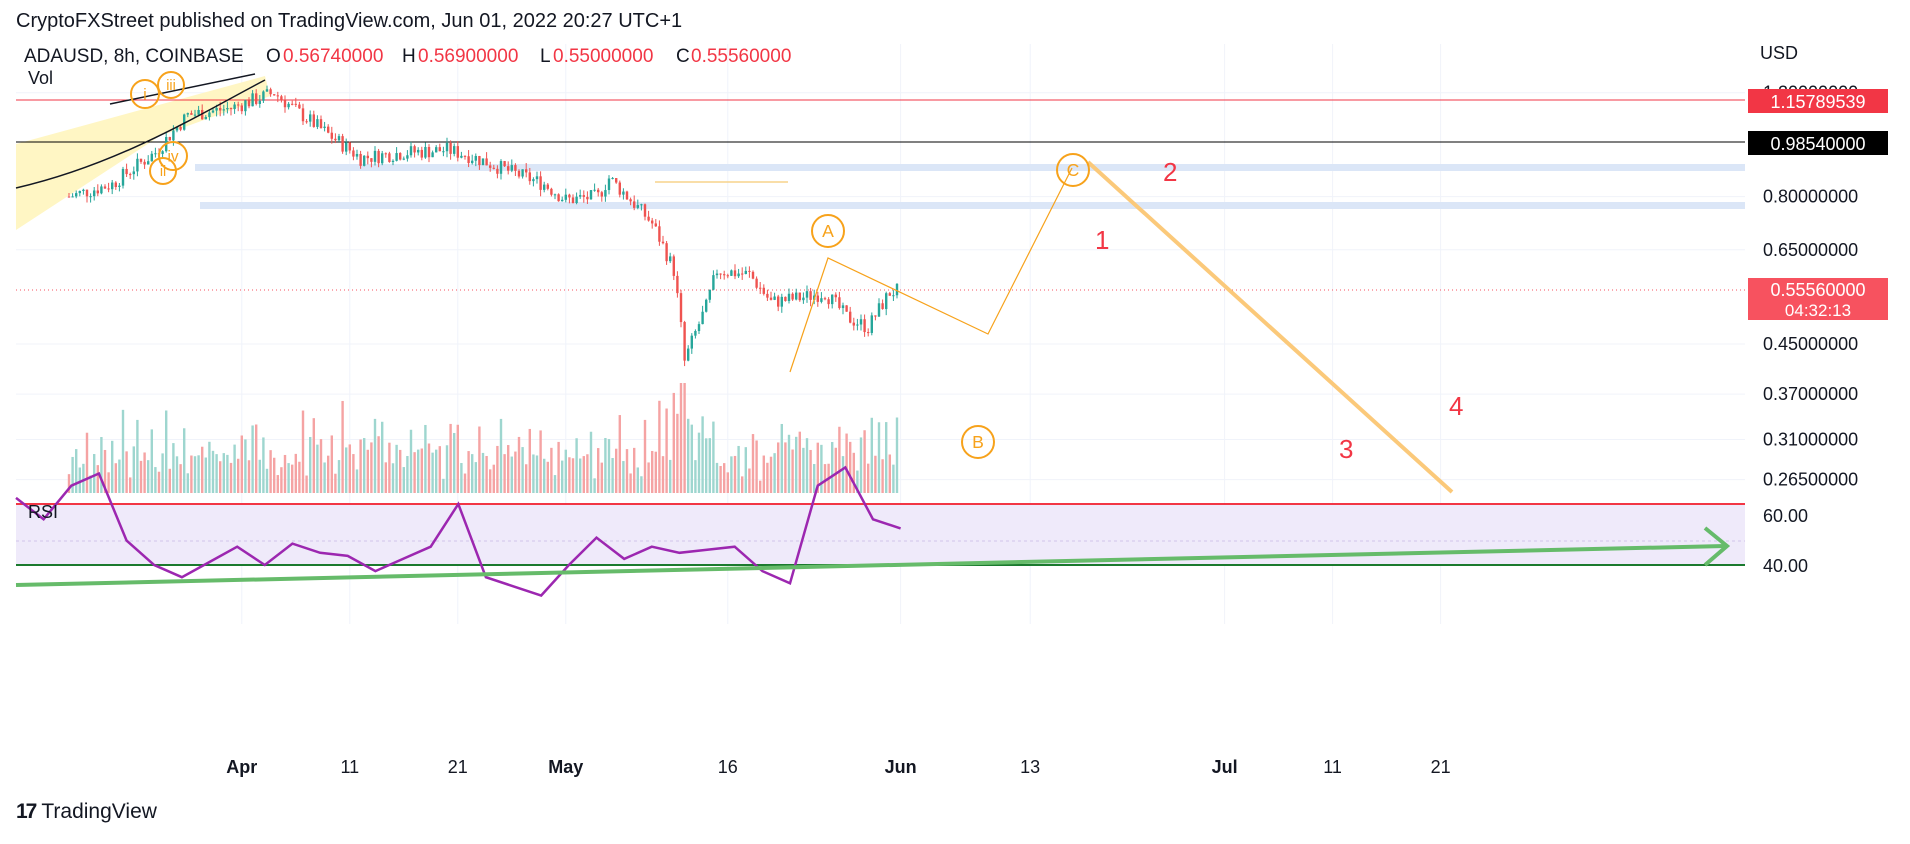 The height and width of the screenshot is (844, 1910). Describe the element at coordinates (1225, 767) in the screenshot. I see `time-tick-7: Jul` at that location.